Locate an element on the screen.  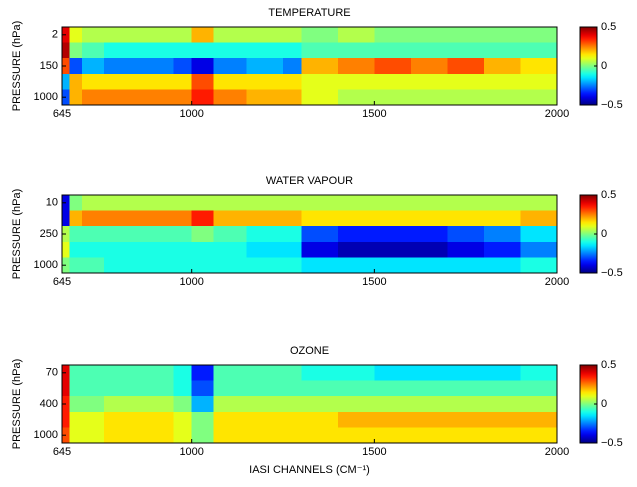
y-tick-label: 400 is located at coordinates (49, 404).